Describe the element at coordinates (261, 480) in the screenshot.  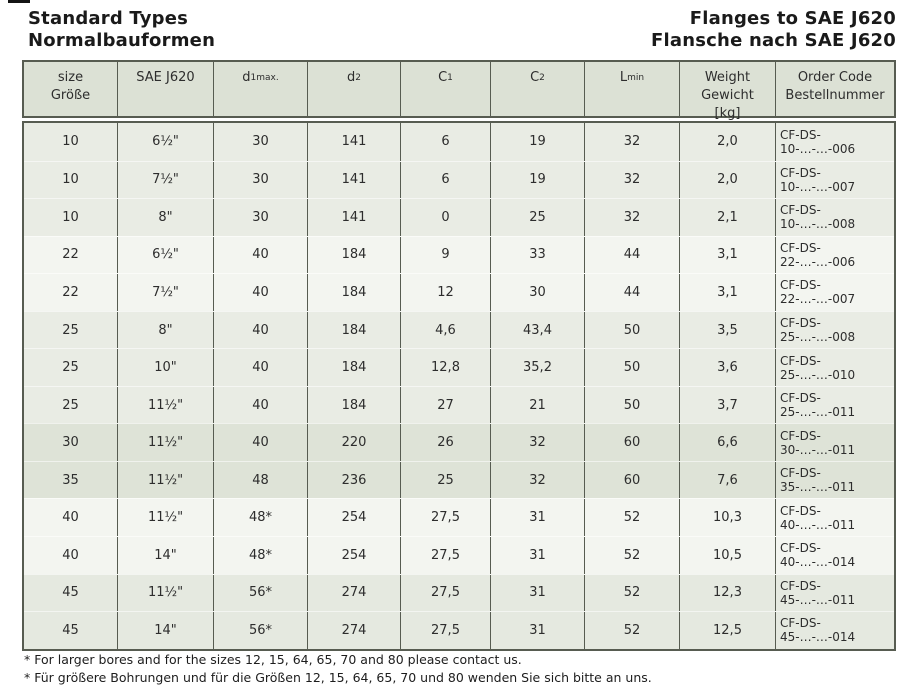
I see `cell-d1max: 48` at that location.